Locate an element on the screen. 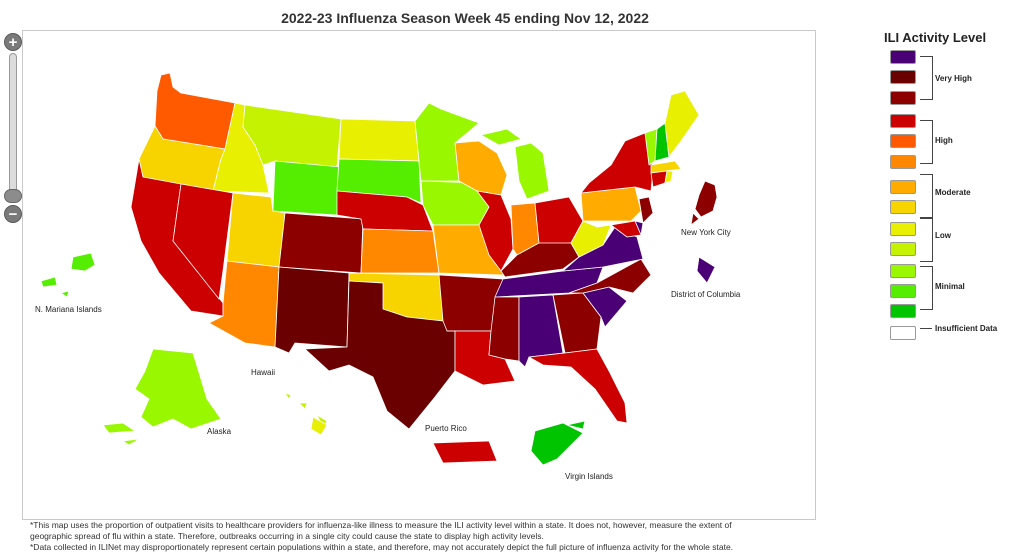 The image size is (1023, 553). label-new-york-city: New York City is located at coordinates (706, 232).